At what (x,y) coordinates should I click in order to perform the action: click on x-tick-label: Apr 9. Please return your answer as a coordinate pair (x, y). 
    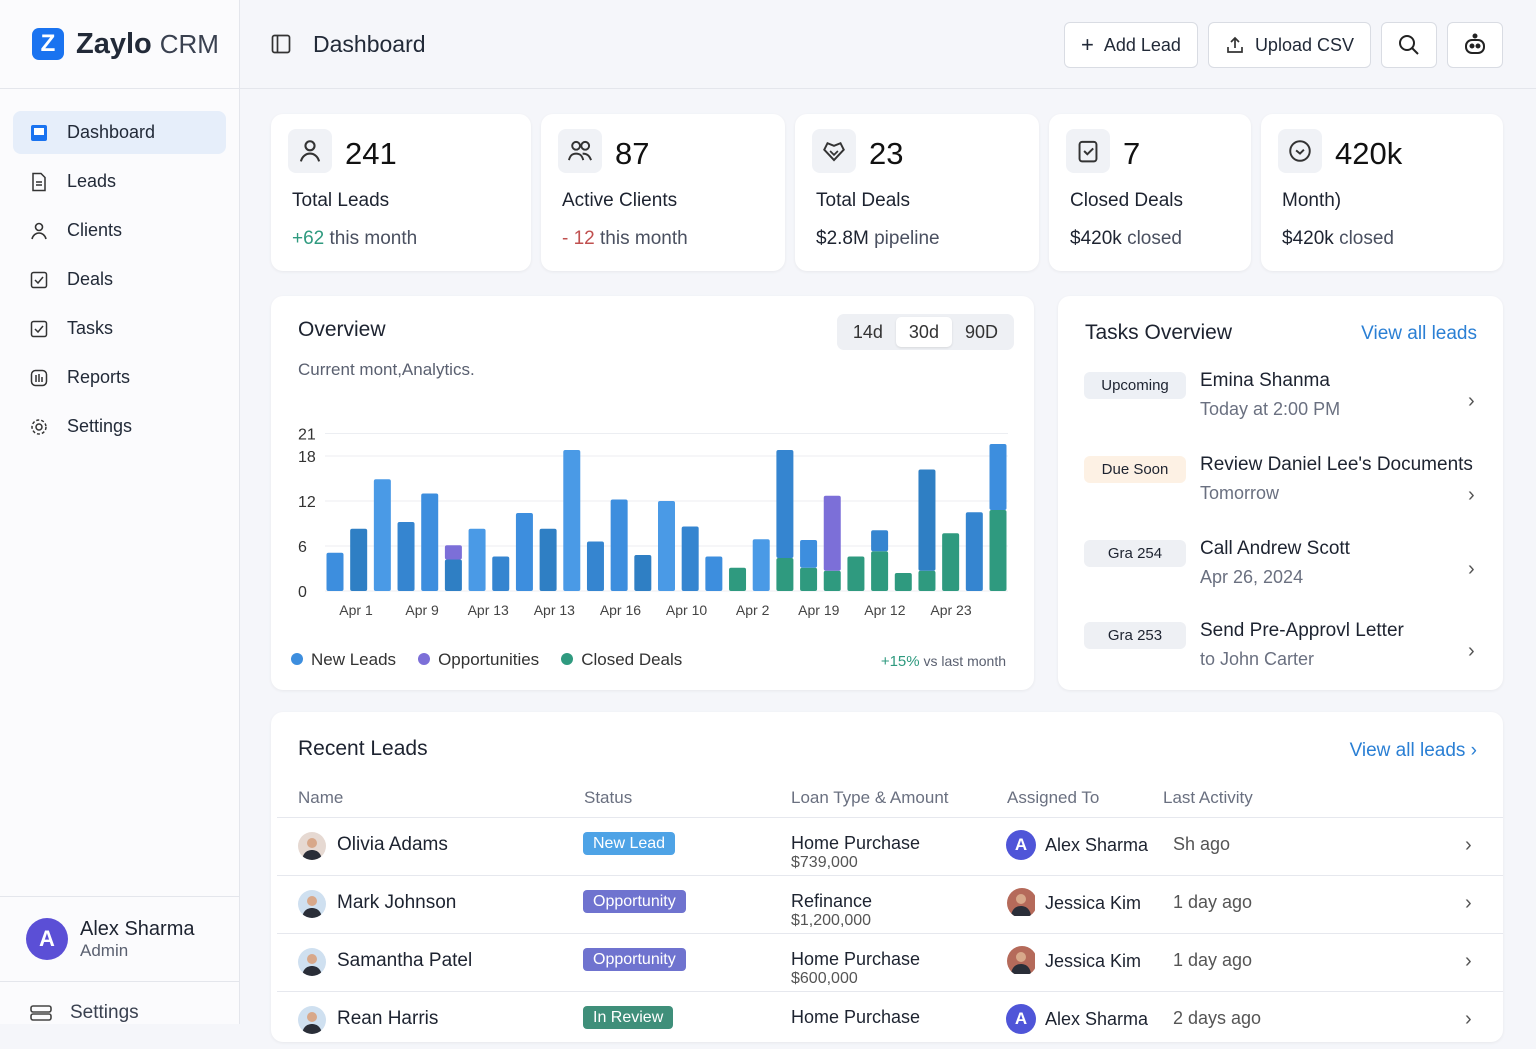
    Looking at the image, I should click on (422, 610).